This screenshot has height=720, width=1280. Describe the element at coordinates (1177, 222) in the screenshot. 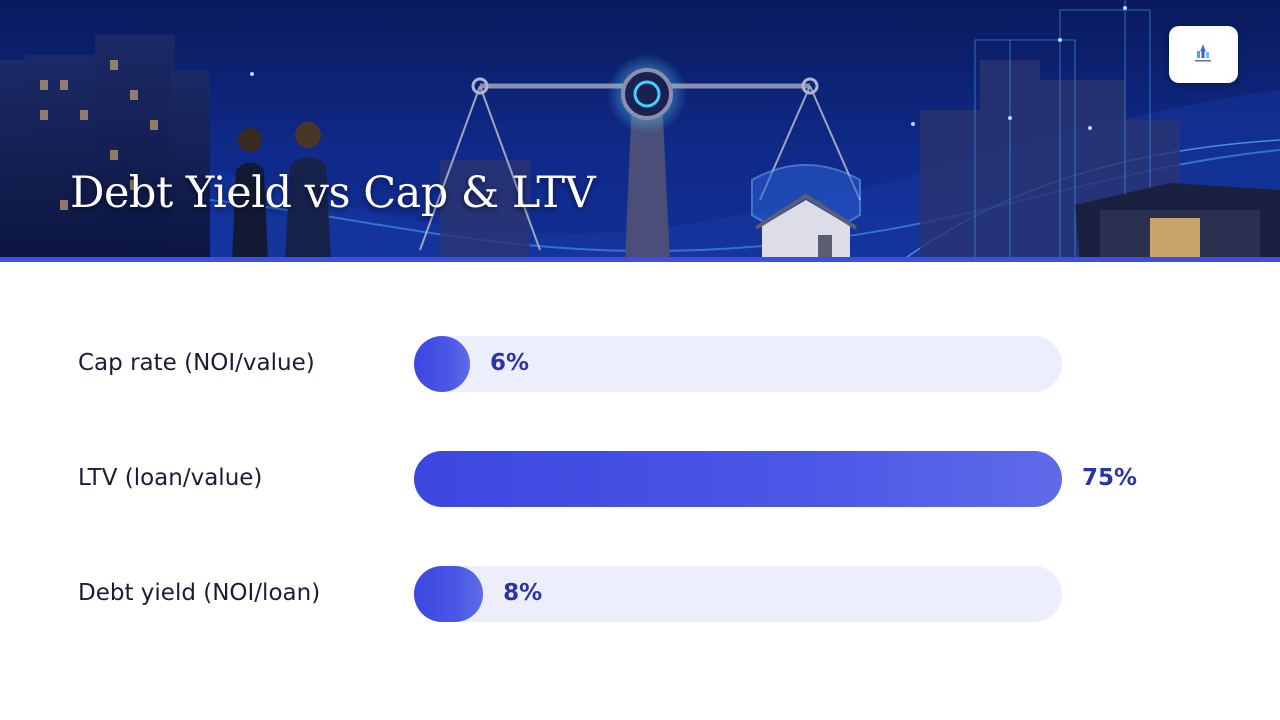

I see `modern-house-graphic` at that location.